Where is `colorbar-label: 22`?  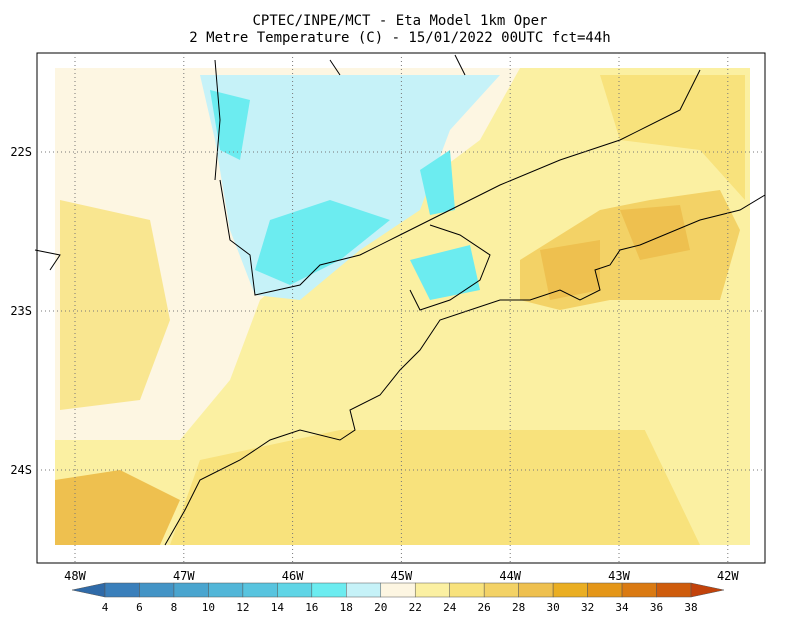 colorbar-label: 22 is located at coordinates (415, 607).